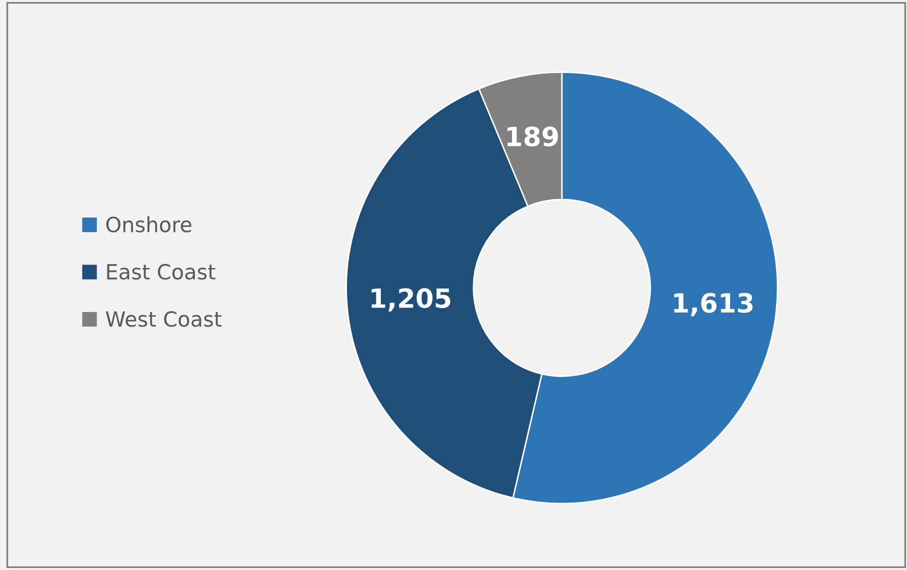 This screenshot has width=907, height=570. I want to click on legend-label: Onshore, so click(149, 224).